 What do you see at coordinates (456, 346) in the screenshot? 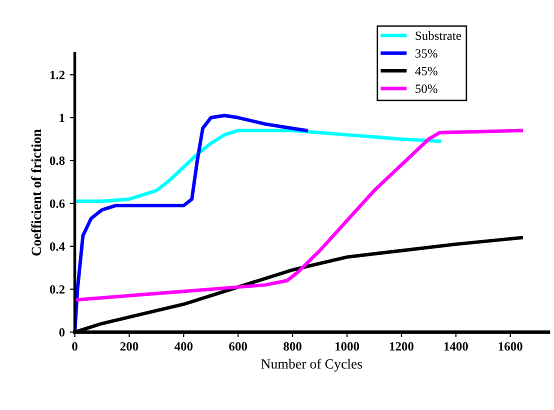
I see `x-tick-label: 1400` at bounding box center [456, 346].